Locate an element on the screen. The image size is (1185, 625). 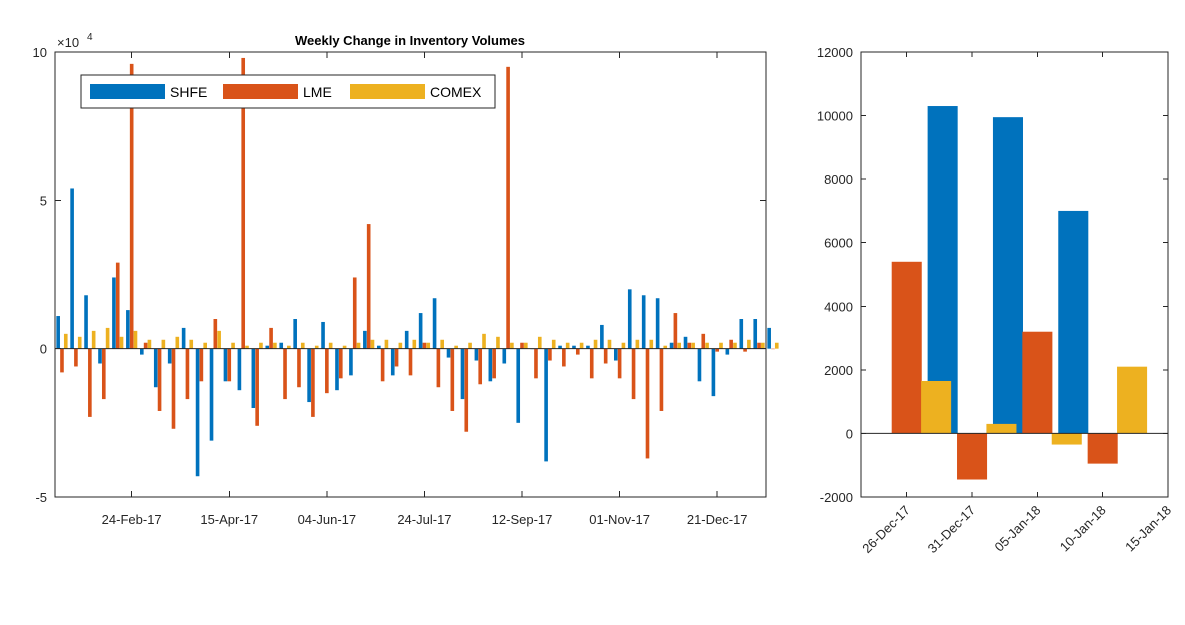
legend-label-comex: COMEX is located at coordinates (456, 92).